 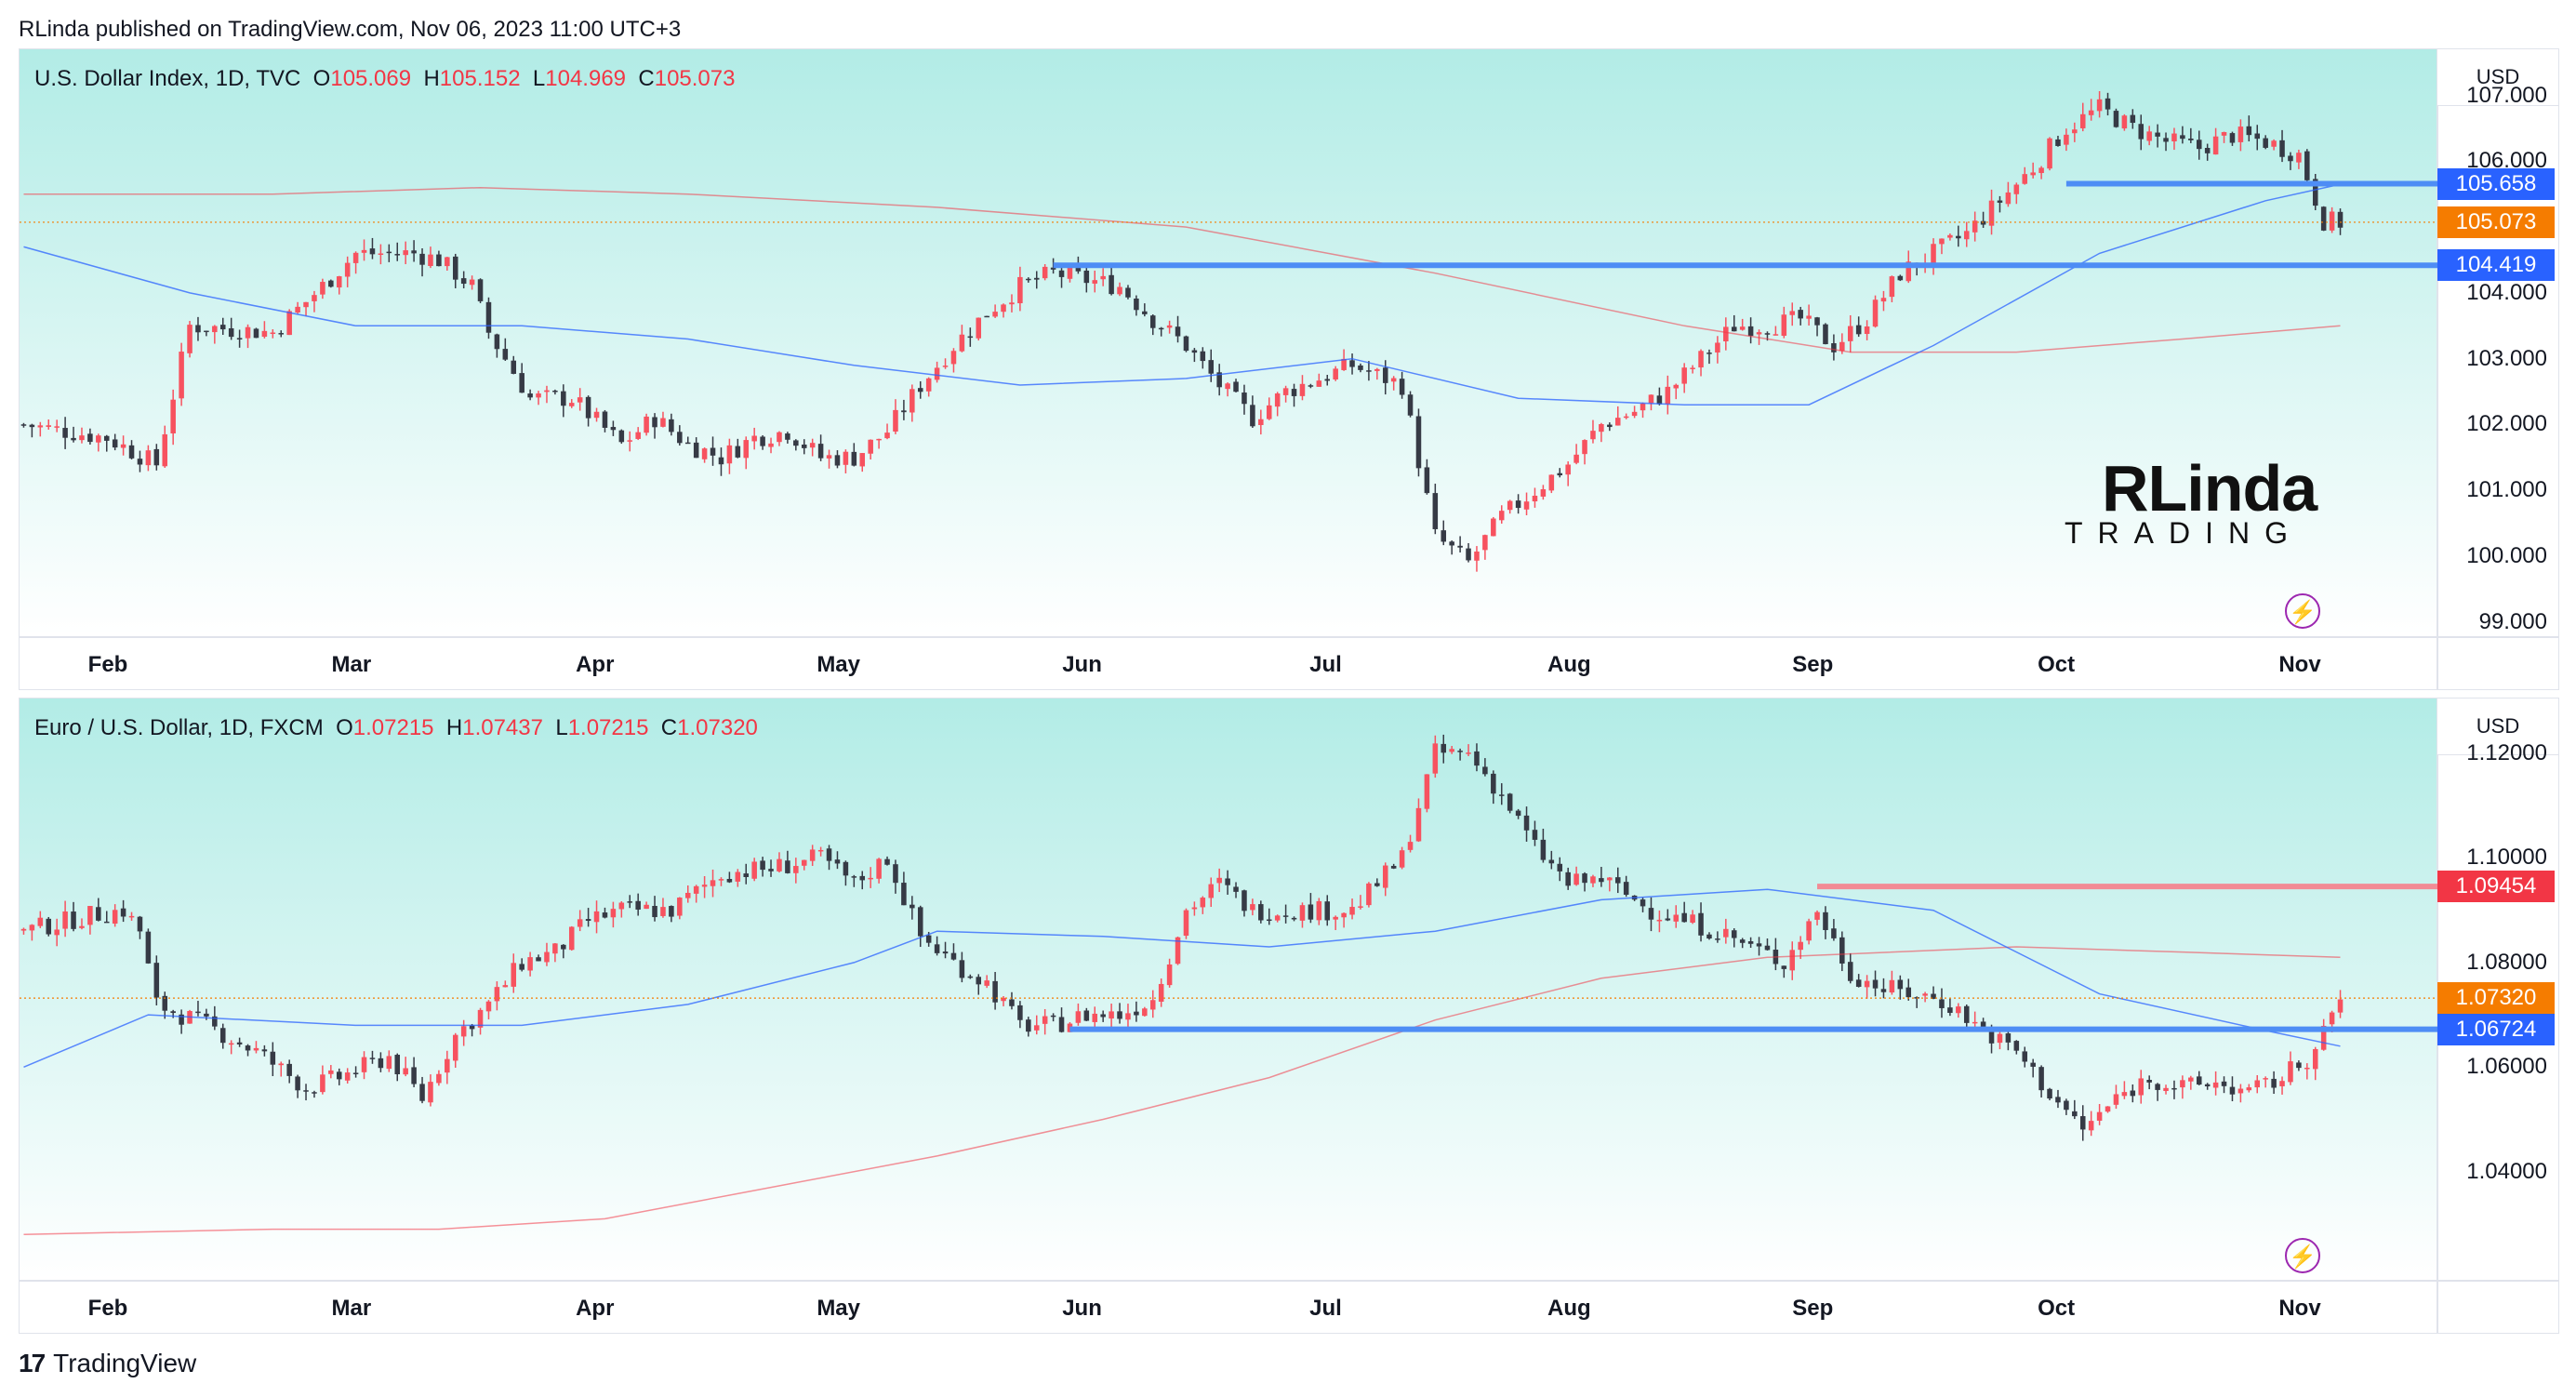 I want to click on dxy-lightning-icon: ⚡, so click(x=2302, y=611).